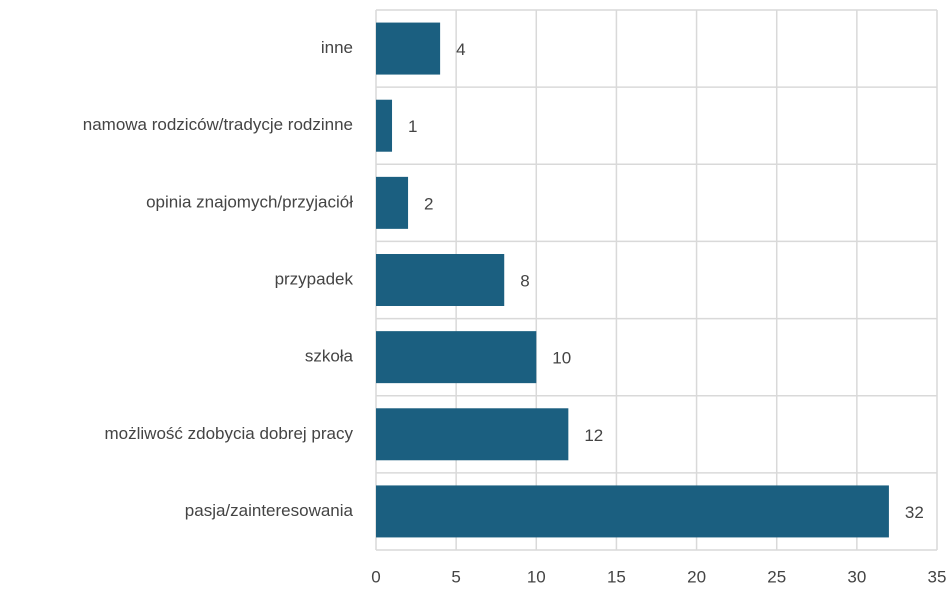 This screenshot has width=951, height=589. Describe the element at coordinates (616, 576) in the screenshot. I see `x-tick-label: 15` at that location.